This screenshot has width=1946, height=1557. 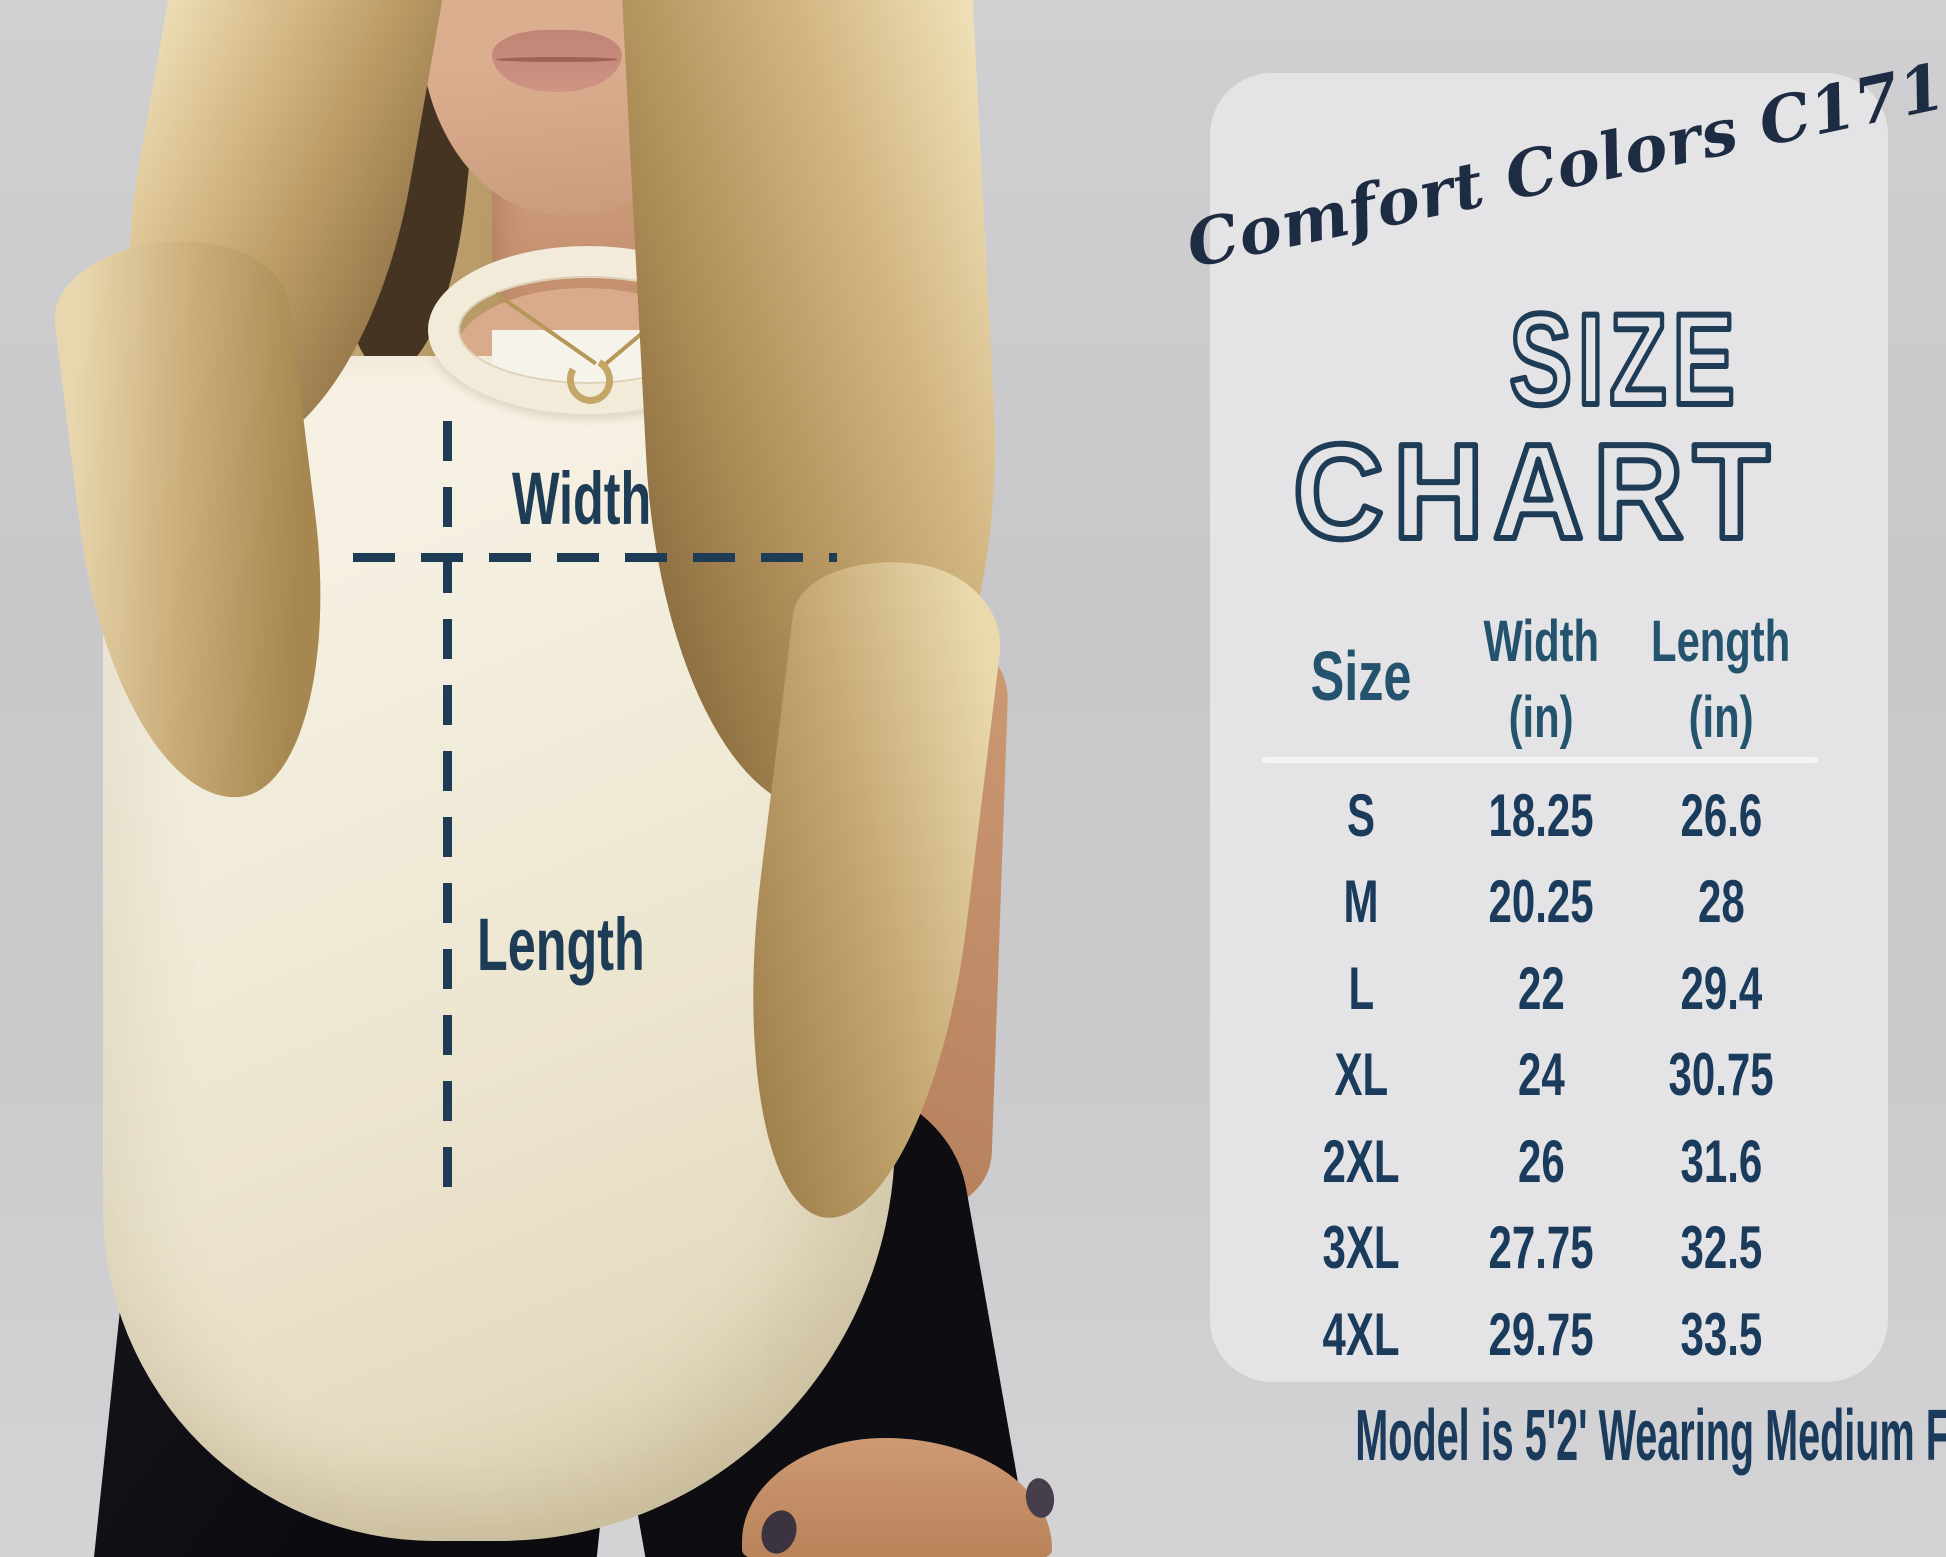 I want to click on table-header-row: Size Width (in) Length (in), so click(x=1541, y=680).